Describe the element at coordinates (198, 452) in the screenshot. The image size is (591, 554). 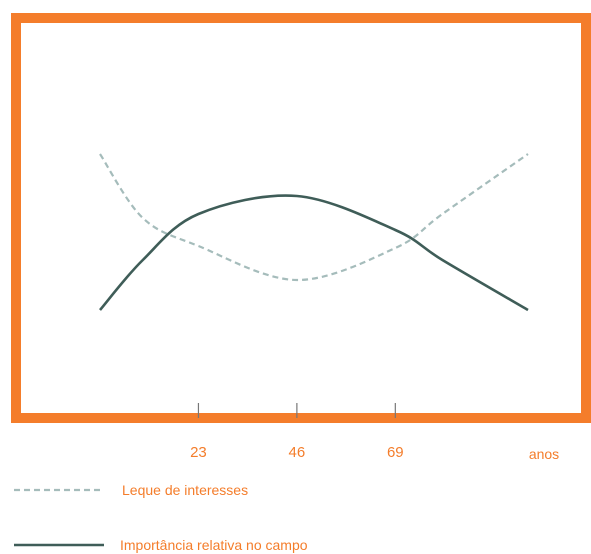
I see `x-tick-label-23: 23` at that location.